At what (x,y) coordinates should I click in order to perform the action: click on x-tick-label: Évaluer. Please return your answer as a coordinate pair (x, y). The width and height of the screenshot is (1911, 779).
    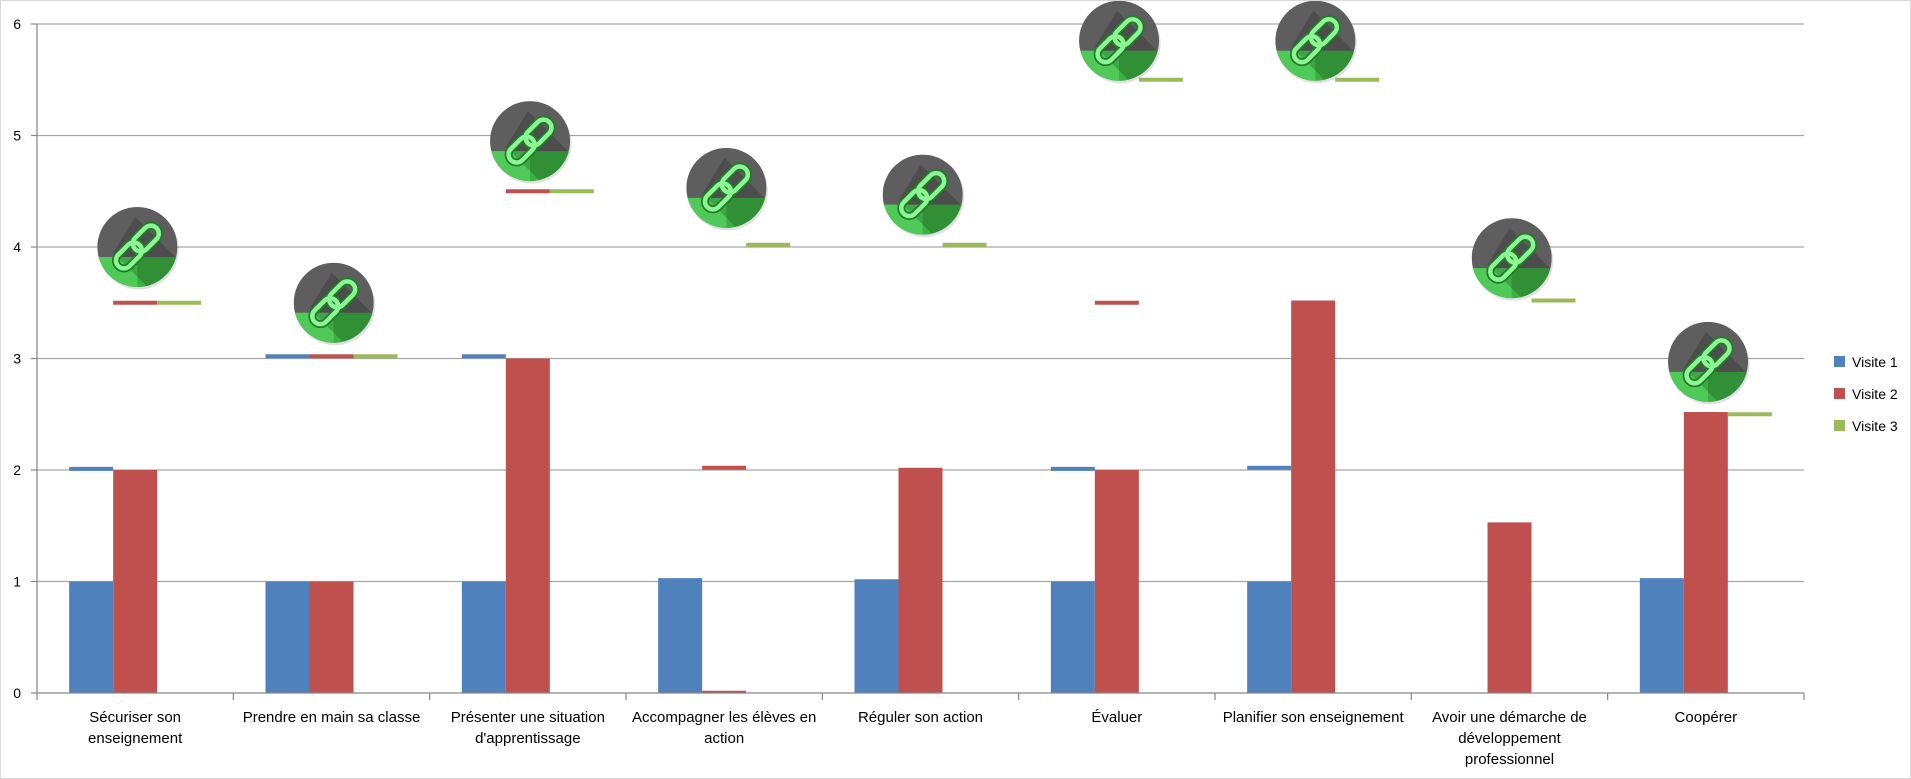
    Looking at the image, I should click on (1116, 717).